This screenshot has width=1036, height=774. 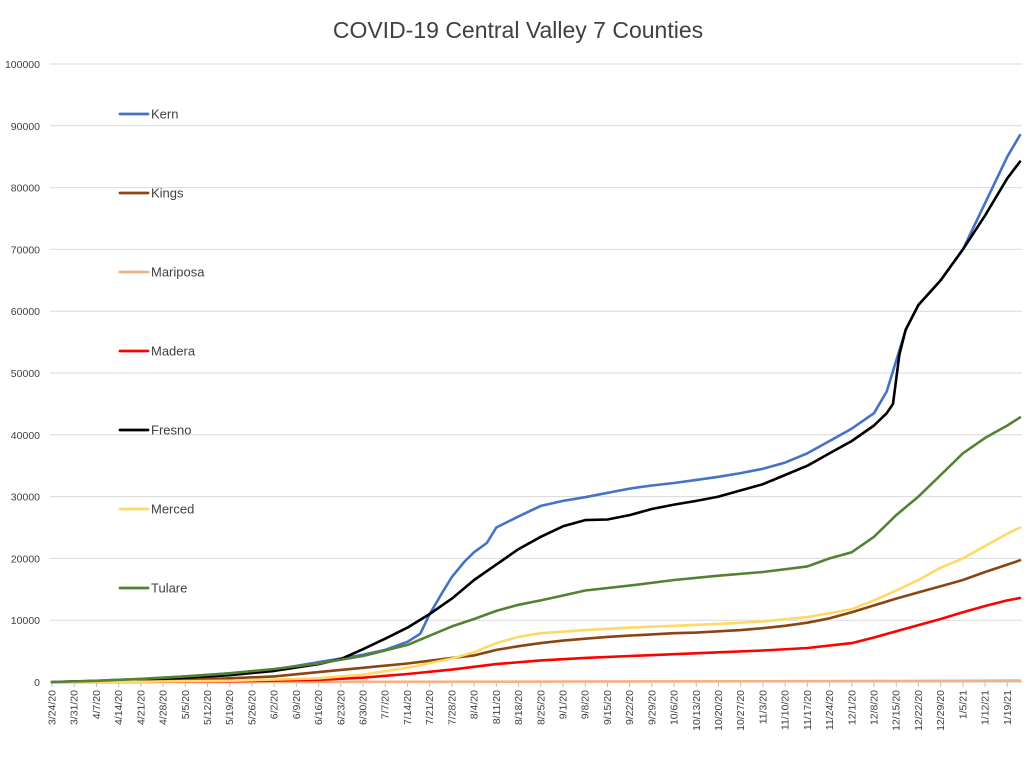 I want to click on legend-label-kern: Kern, so click(x=164, y=114).